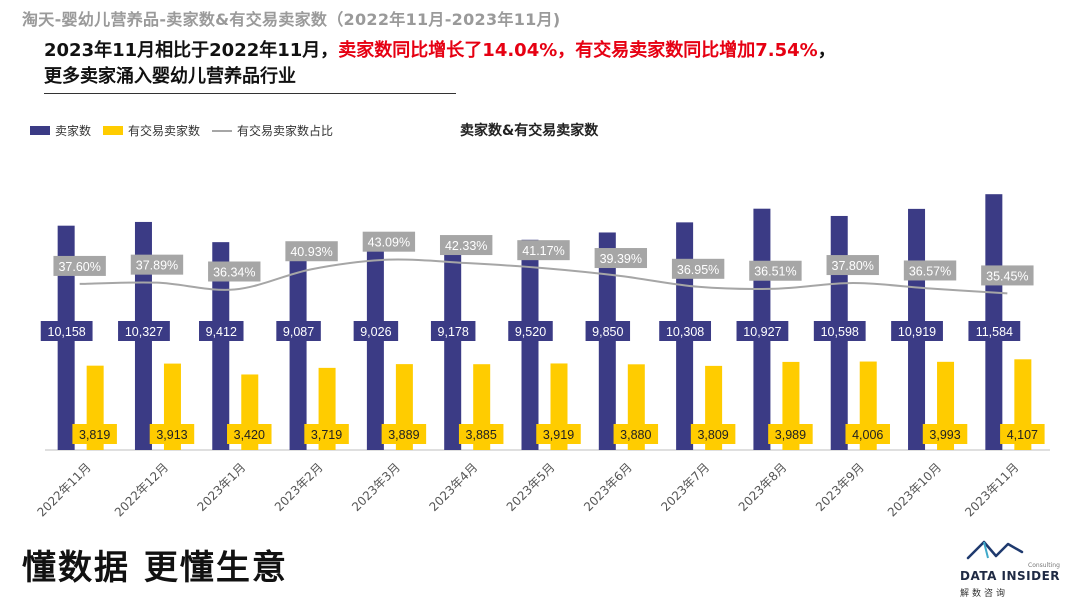  Describe the element at coordinates (1044, 565) in the screenshot. I see `logo-consulting-text: Consulting` at that location.